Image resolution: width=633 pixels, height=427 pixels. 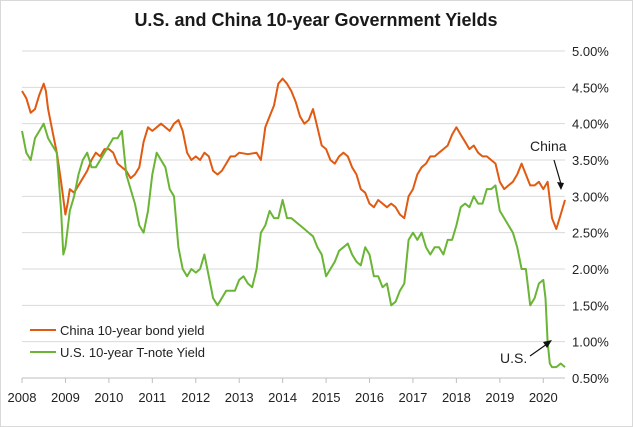 I want to click on x-tick-label: 2016, so click(x=369, y=397).